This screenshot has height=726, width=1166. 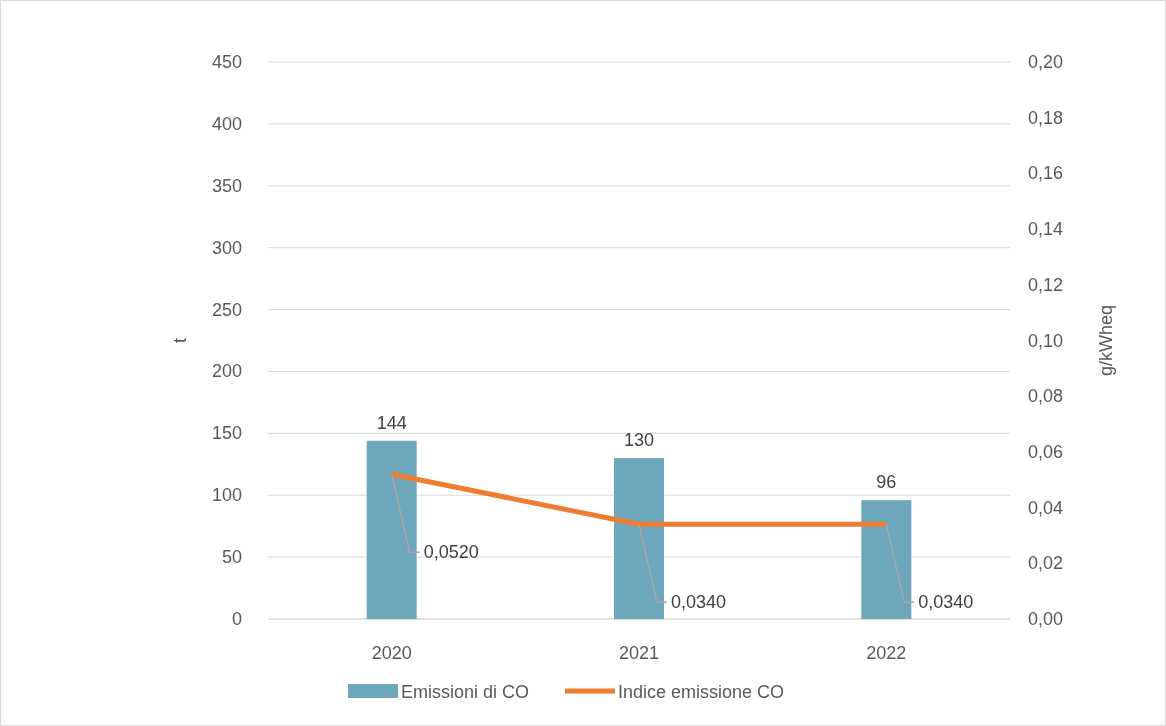 I want to click on data-label: 96, so click(x=886, y=482).